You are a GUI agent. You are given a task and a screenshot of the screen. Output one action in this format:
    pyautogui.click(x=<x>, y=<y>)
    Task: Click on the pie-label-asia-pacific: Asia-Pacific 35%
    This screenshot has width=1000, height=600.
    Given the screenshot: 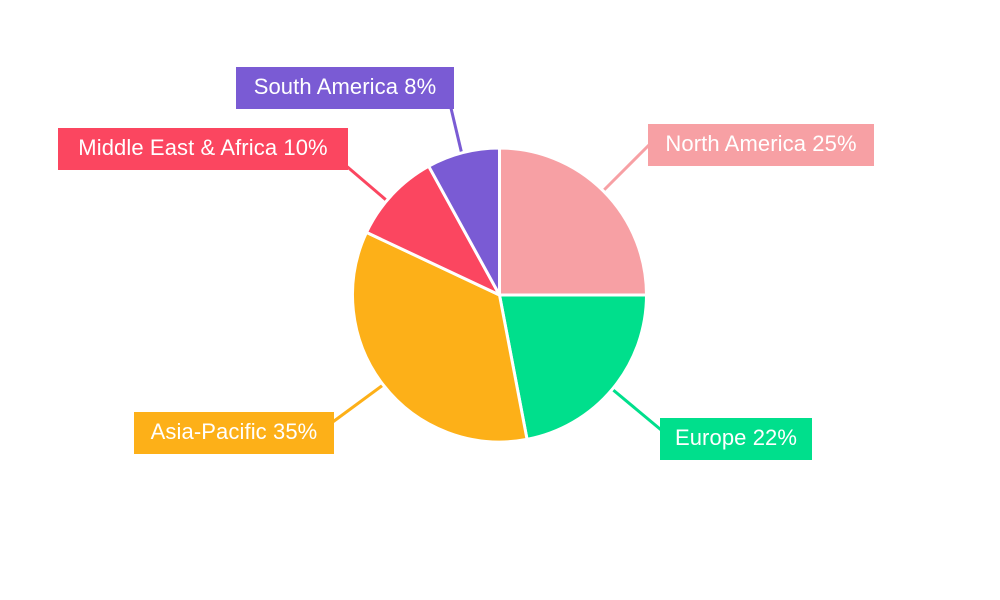 What is the action you would take?
    pyautogui.click(x=234, y=433)
    